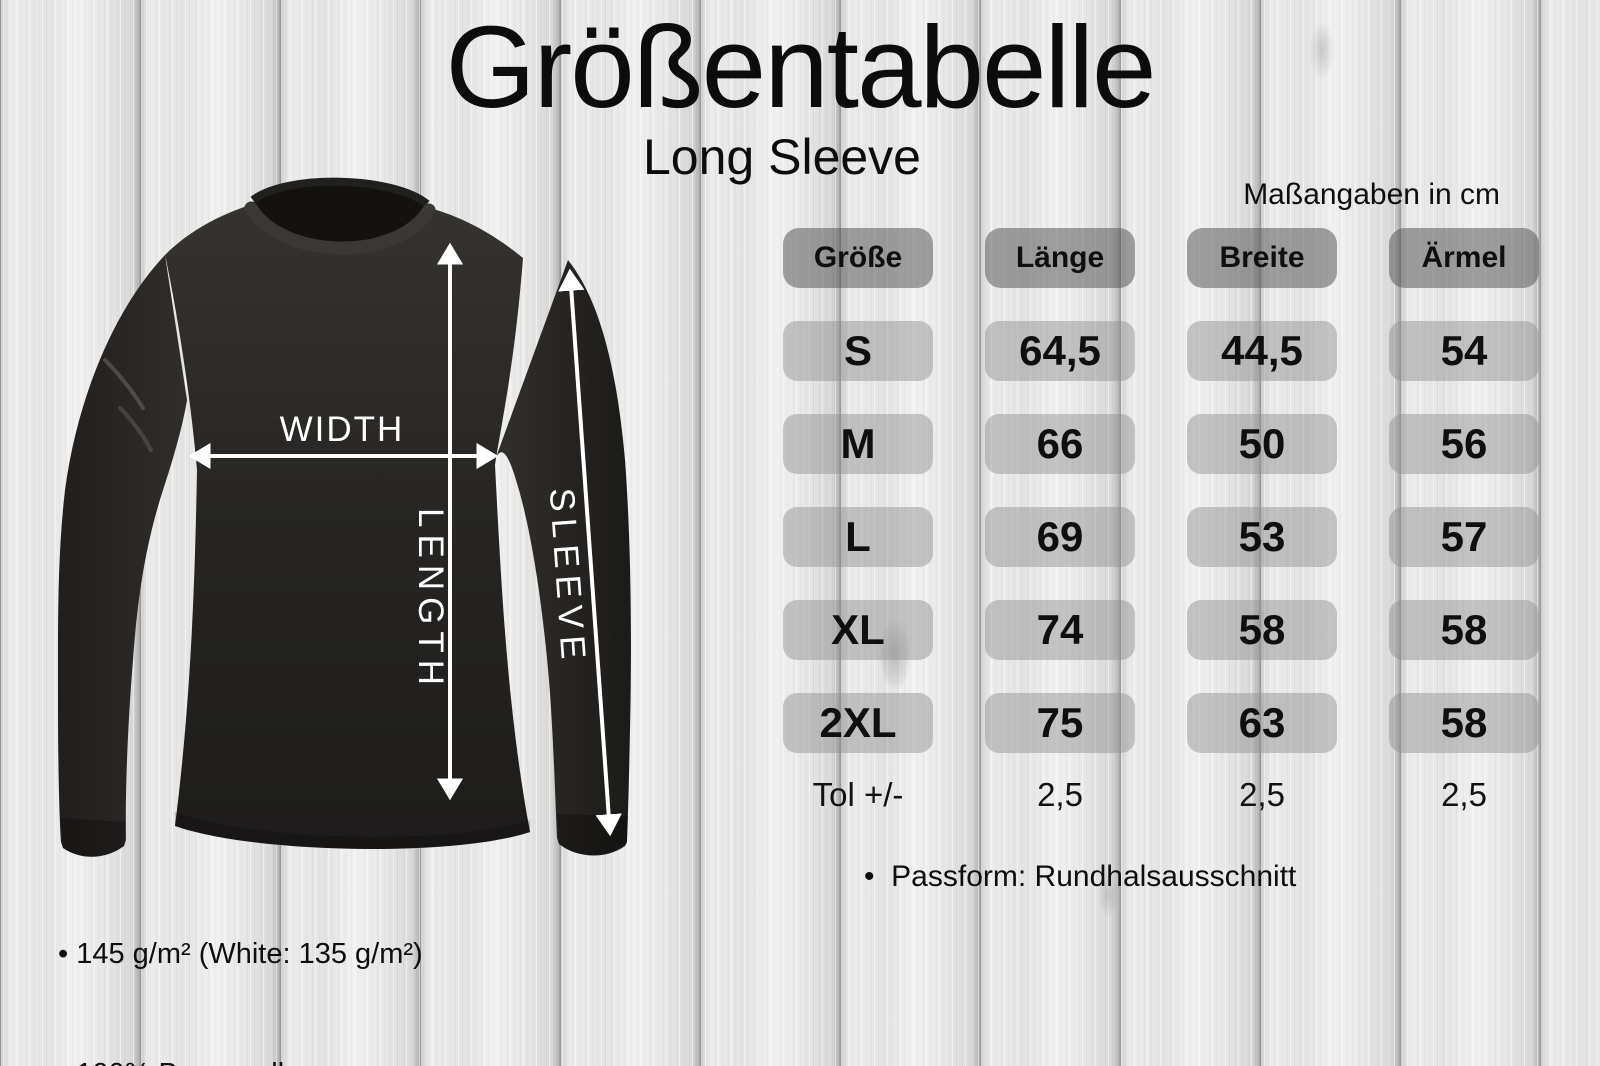 This screenshot has height=1066, width=1600. What do you see at coordinates (1262, 723) in the screenshot?
I see `value-cell: 63` at bounding box center [1262, 723].